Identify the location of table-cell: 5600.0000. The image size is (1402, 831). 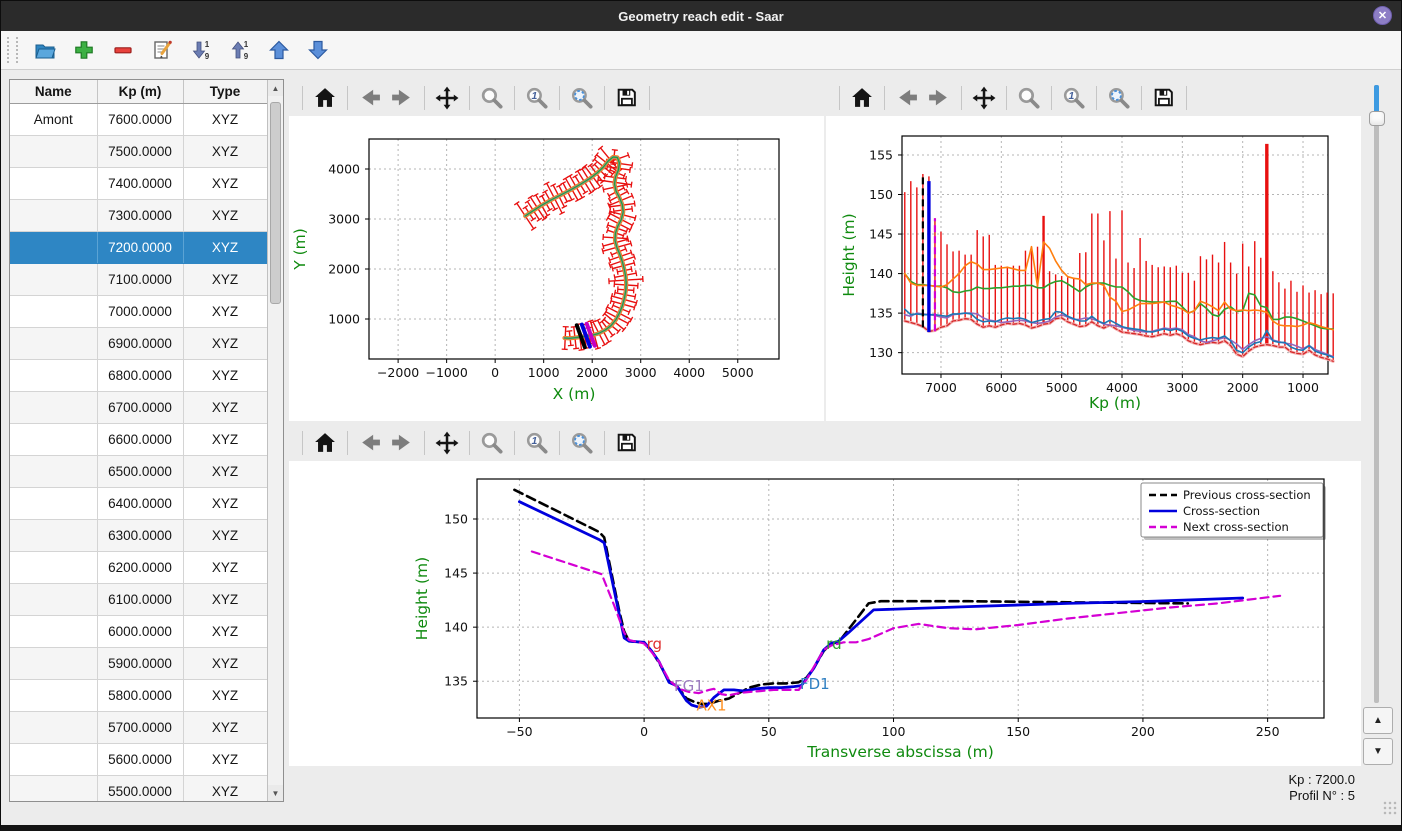
(140, 759).